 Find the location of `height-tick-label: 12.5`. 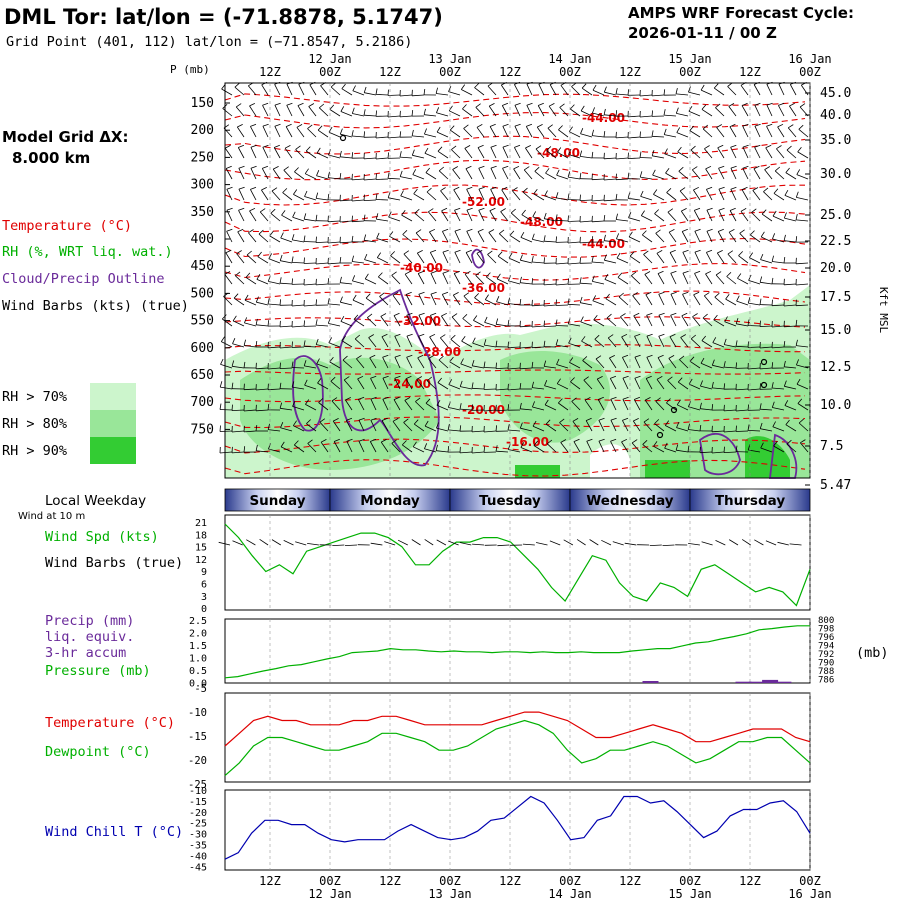

height-tick-label: 12.5 is located at coordinates (835, 367).